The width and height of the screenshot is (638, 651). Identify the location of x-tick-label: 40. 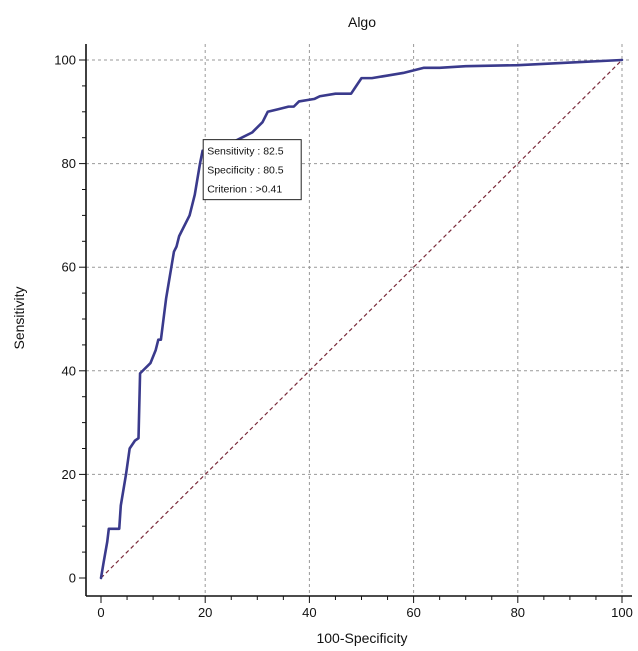
(309, 612).